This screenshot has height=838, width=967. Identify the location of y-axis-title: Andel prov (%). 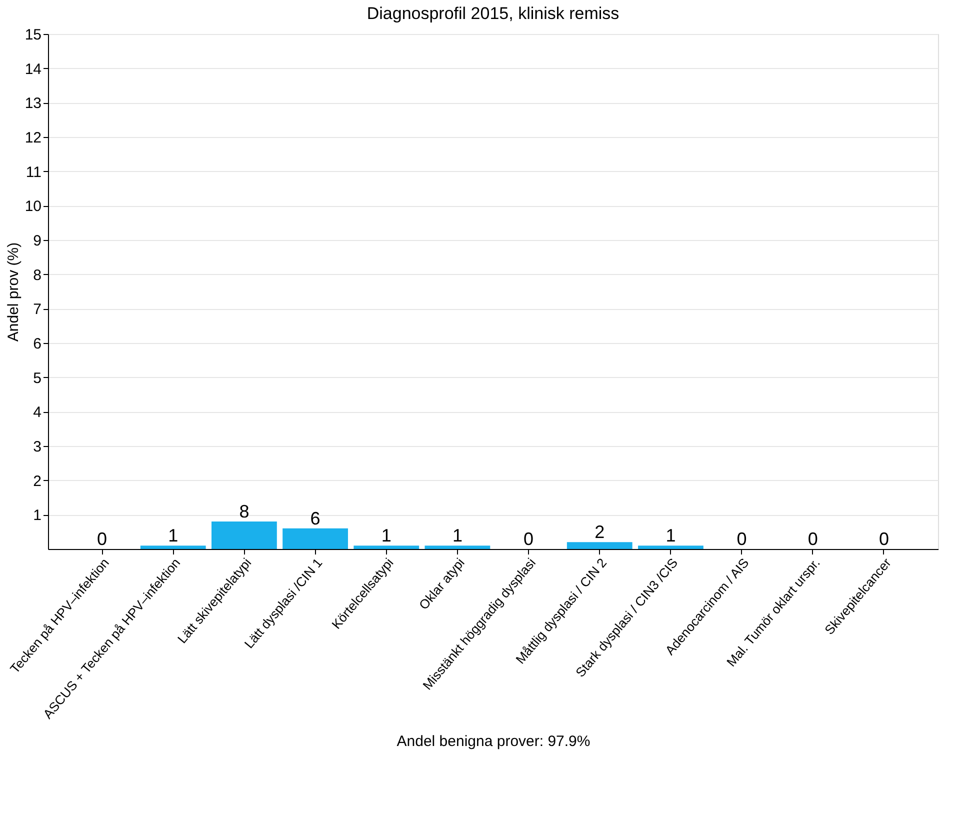
(13, 292).